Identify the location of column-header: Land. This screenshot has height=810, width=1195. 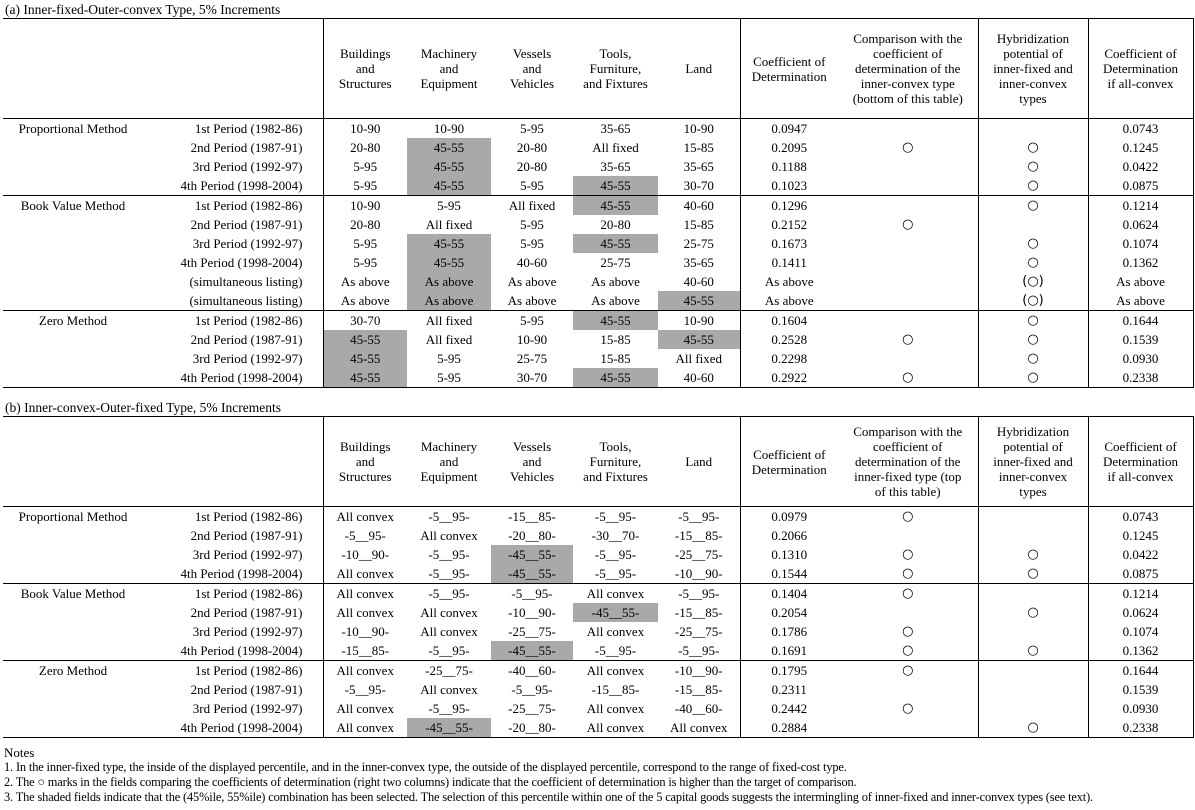
(699, 461).